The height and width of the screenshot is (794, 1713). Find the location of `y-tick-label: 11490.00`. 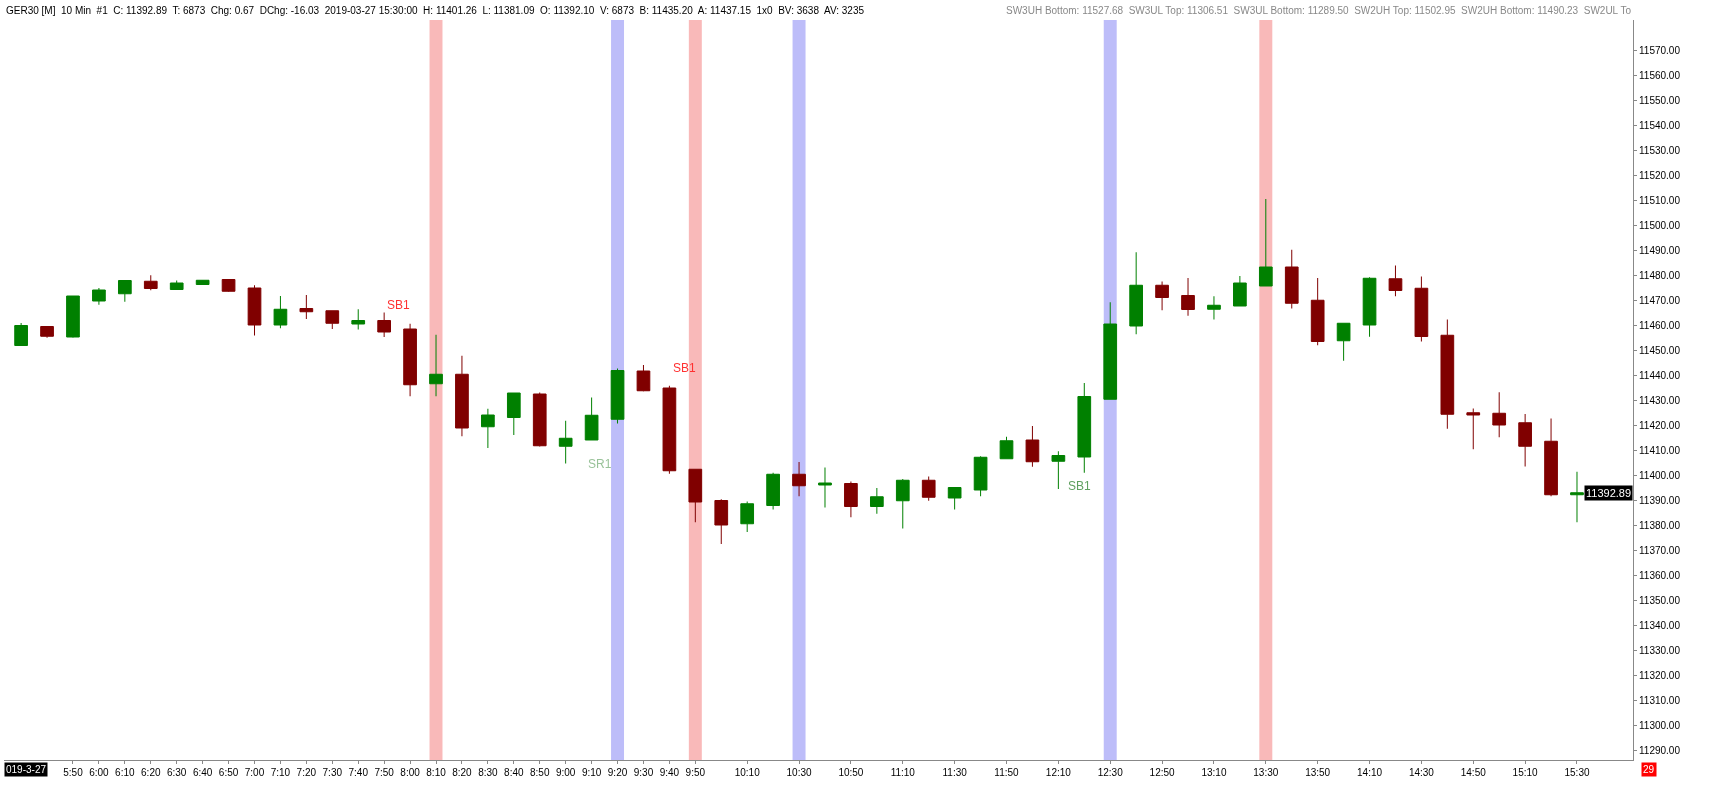

y-tick-label: 11490.00 is located at coordinates (1660, 250).